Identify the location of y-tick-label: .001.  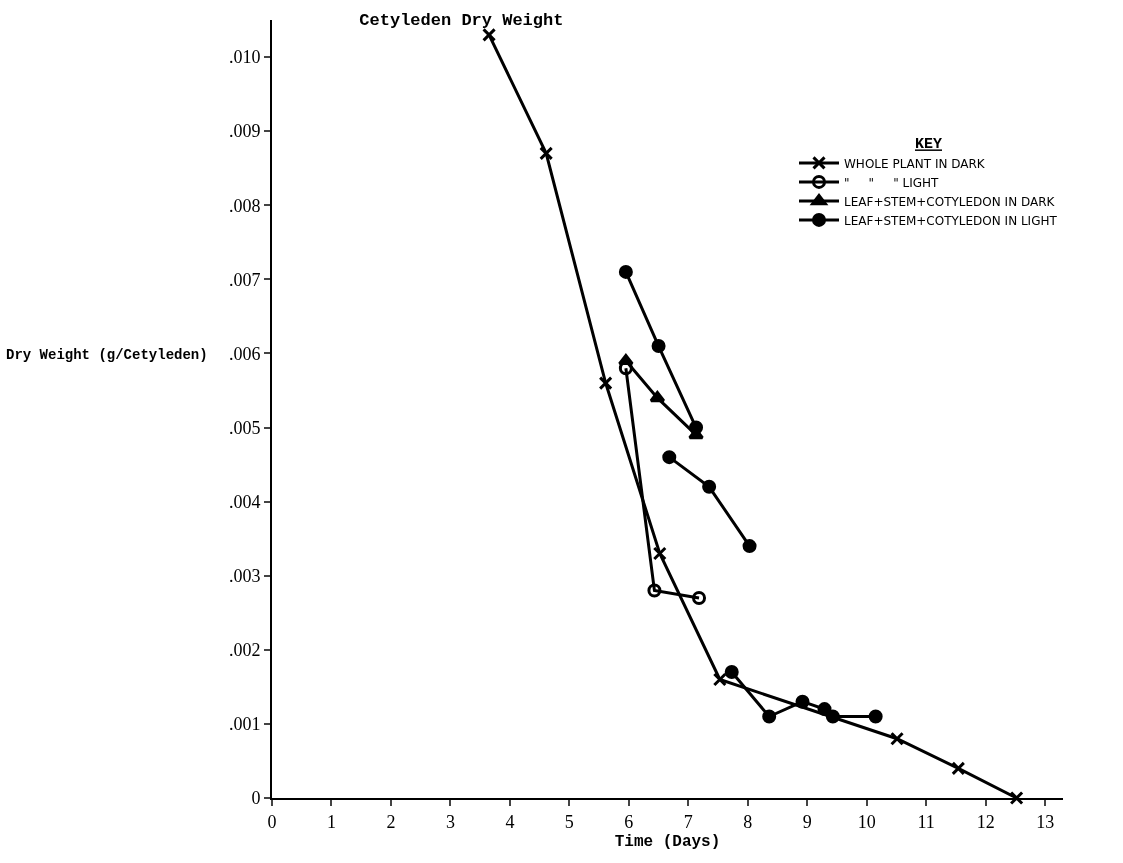
(244, 724).